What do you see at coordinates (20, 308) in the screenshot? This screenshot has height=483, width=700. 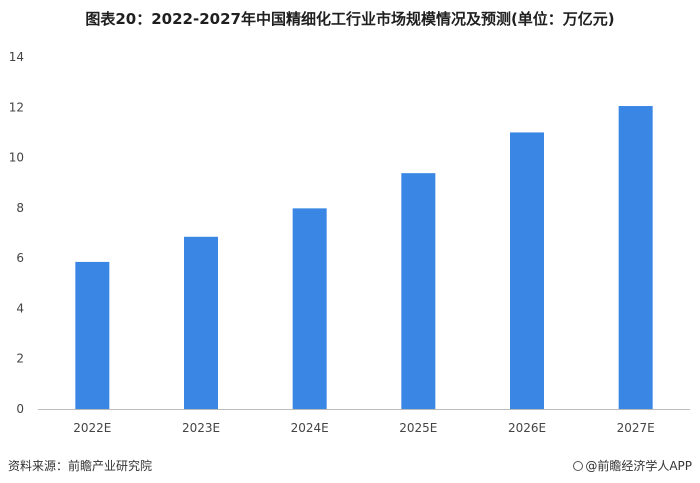 I see `y-tick-label: 4` at bounding box center [20, 308].